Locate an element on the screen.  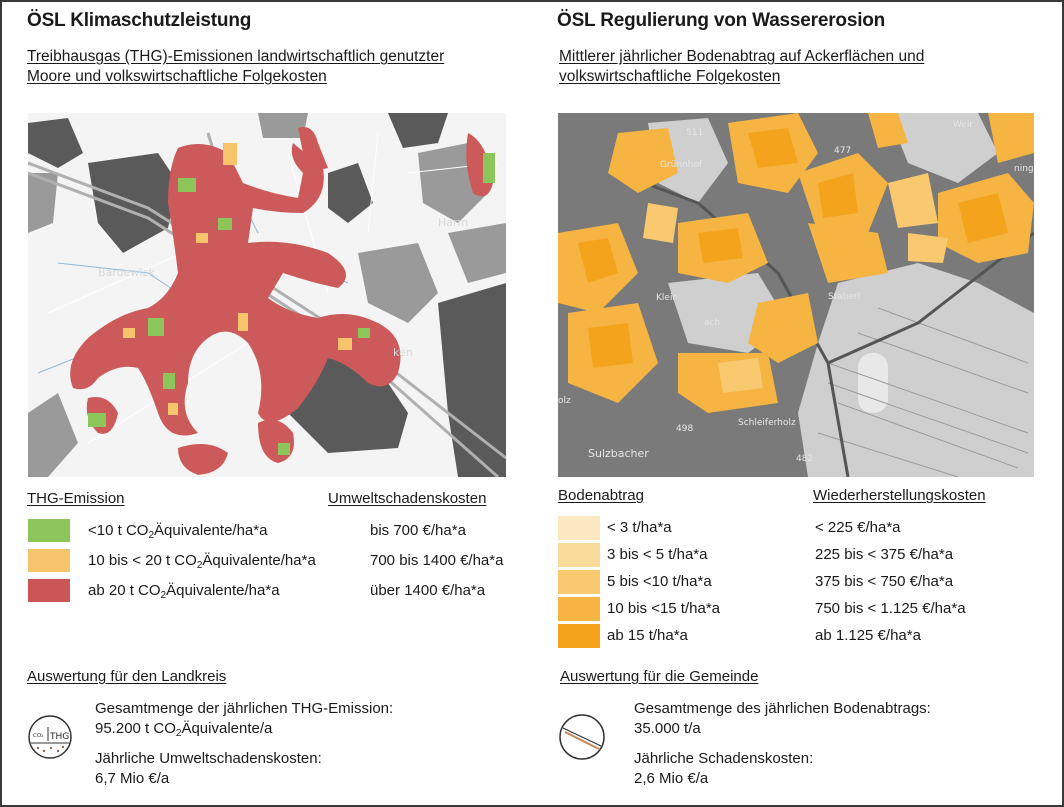
legend-swatch-green is located at coordinates (49, 530).